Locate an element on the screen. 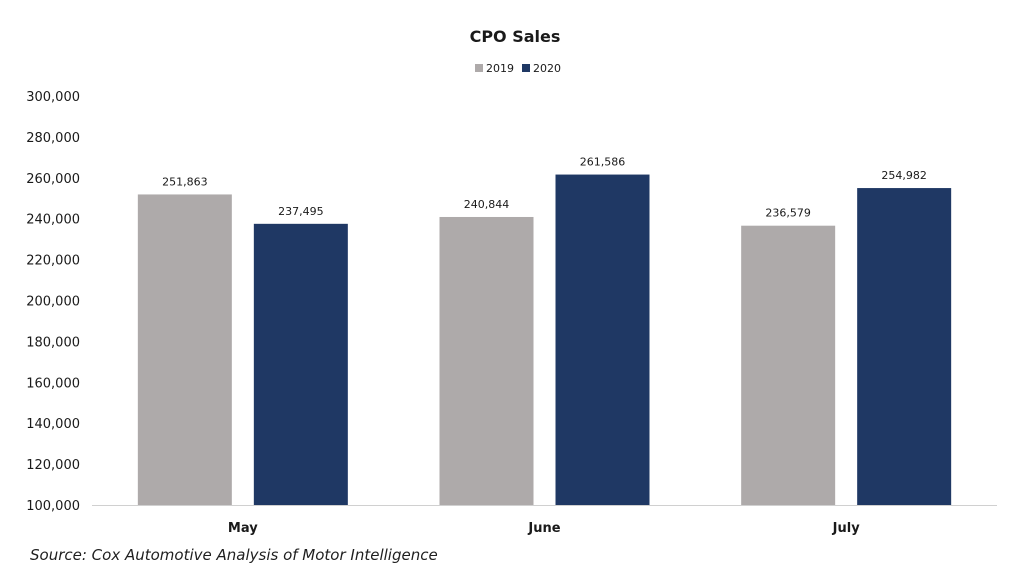  data-label: 237,495 is located at coordinates (301, 211).